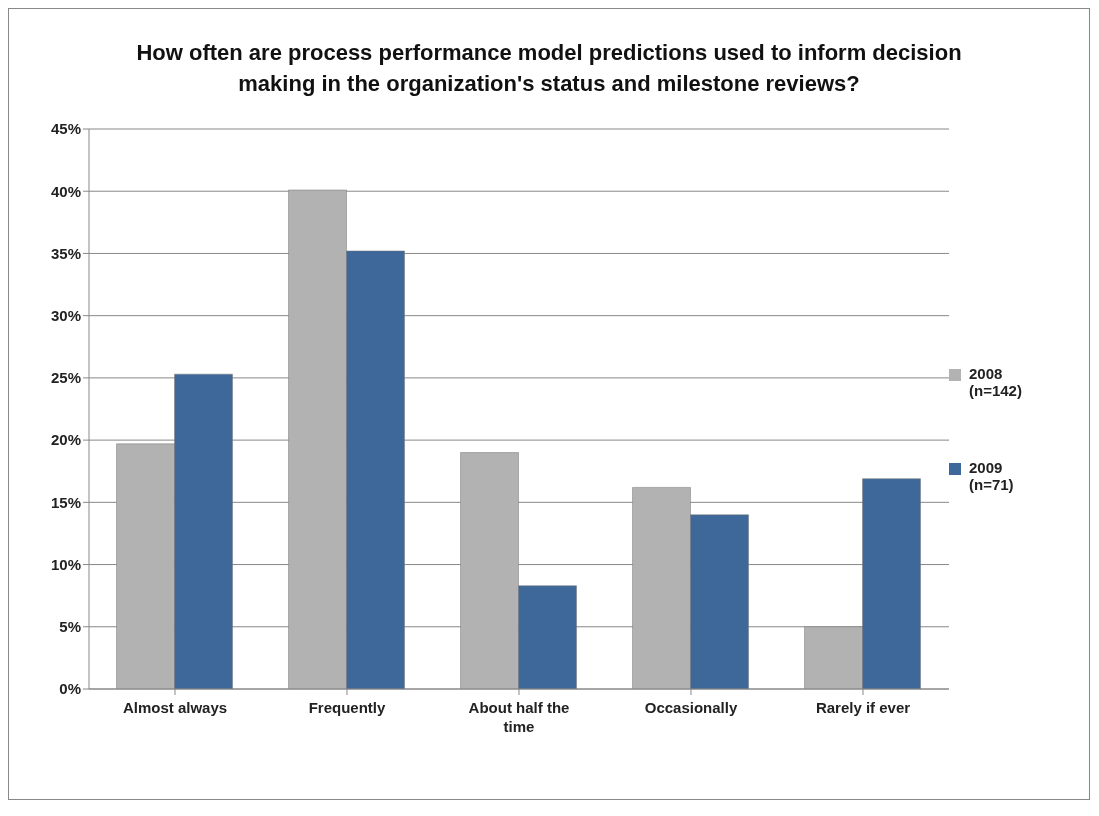 The width and height of the screenshot is (1099, 816). Describe the element at coordinates (70, 627) in the screenshot. I see `y-tick-label: 5%` at that location.